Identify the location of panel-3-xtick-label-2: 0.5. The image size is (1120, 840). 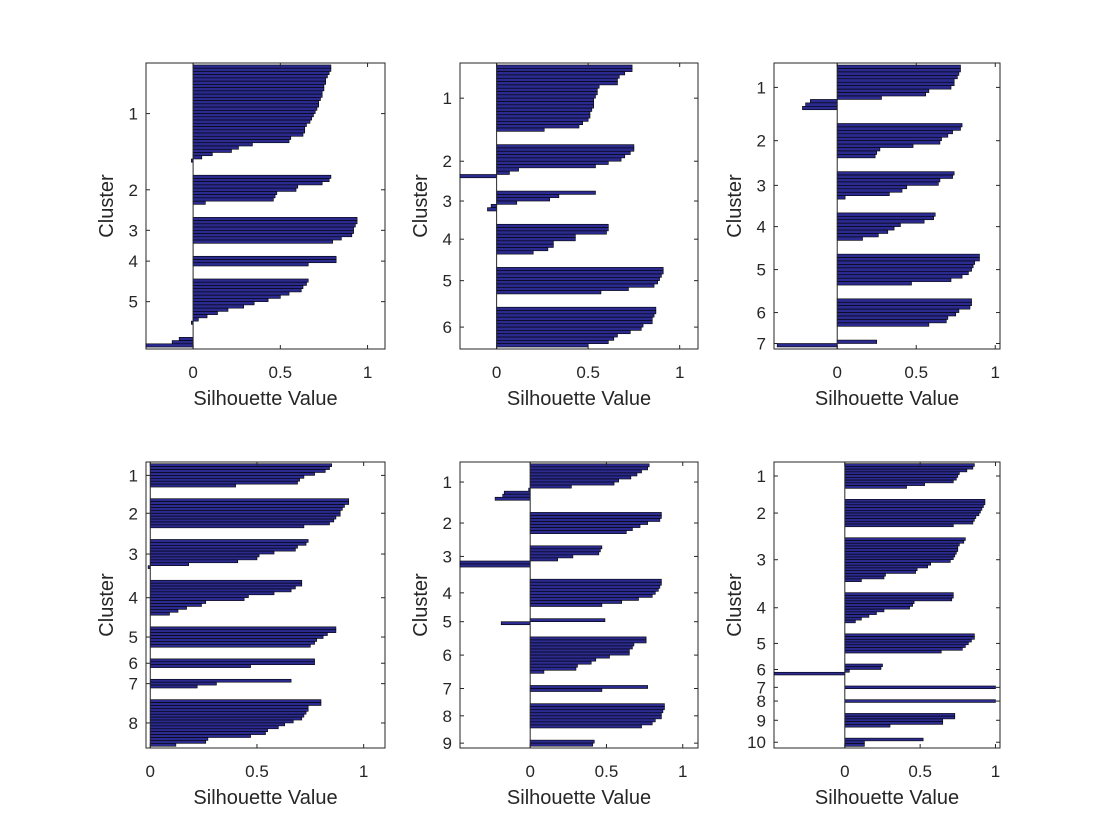
(916, 372).